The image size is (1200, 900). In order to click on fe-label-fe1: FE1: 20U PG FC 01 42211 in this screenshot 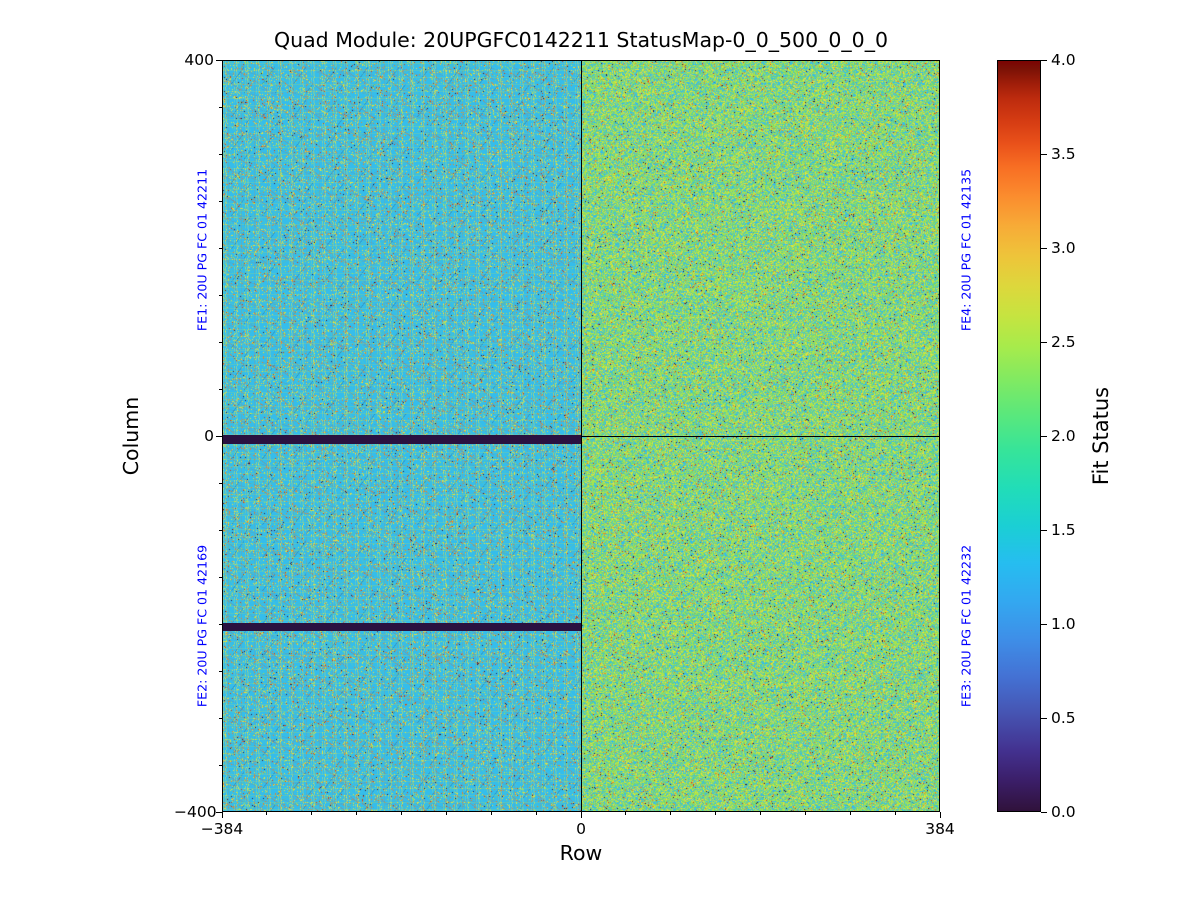, I will do `click(202, 250)`.